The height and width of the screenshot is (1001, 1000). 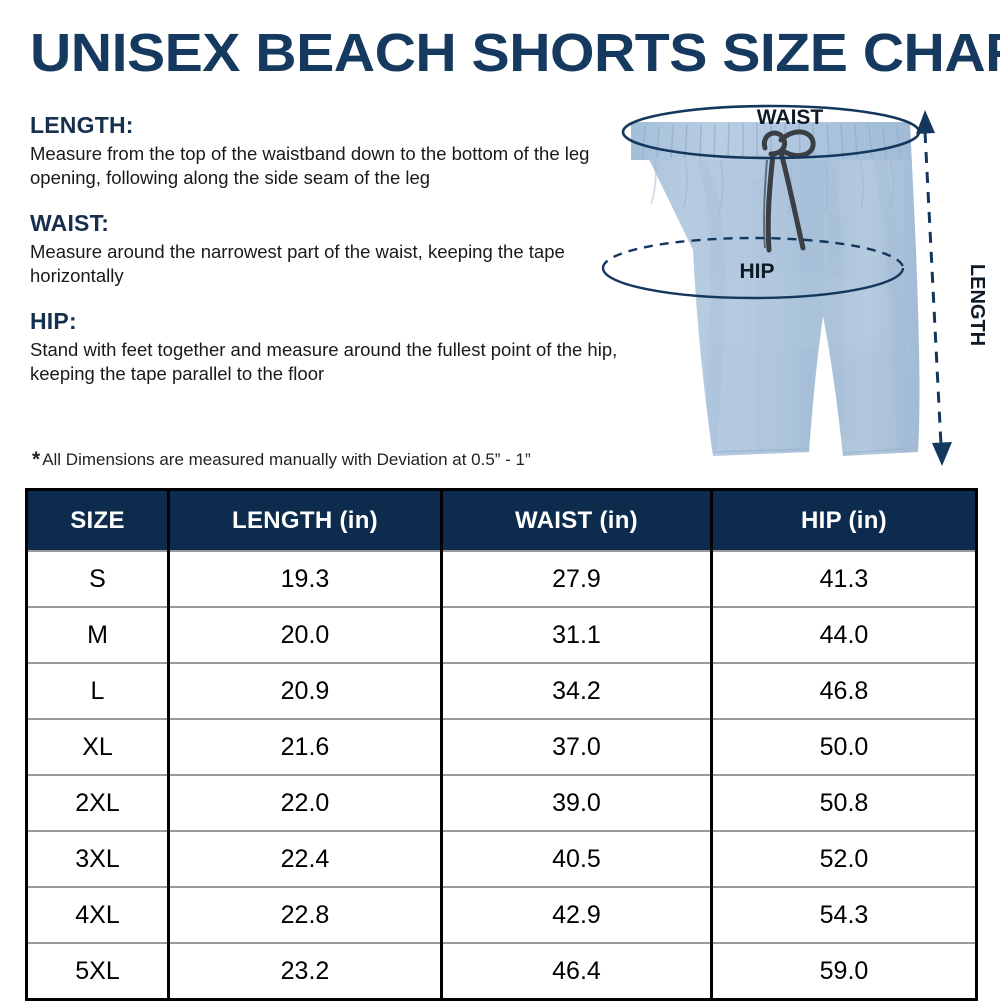 I want to click on waist-label: WAIST, so click(x=790, y=117).